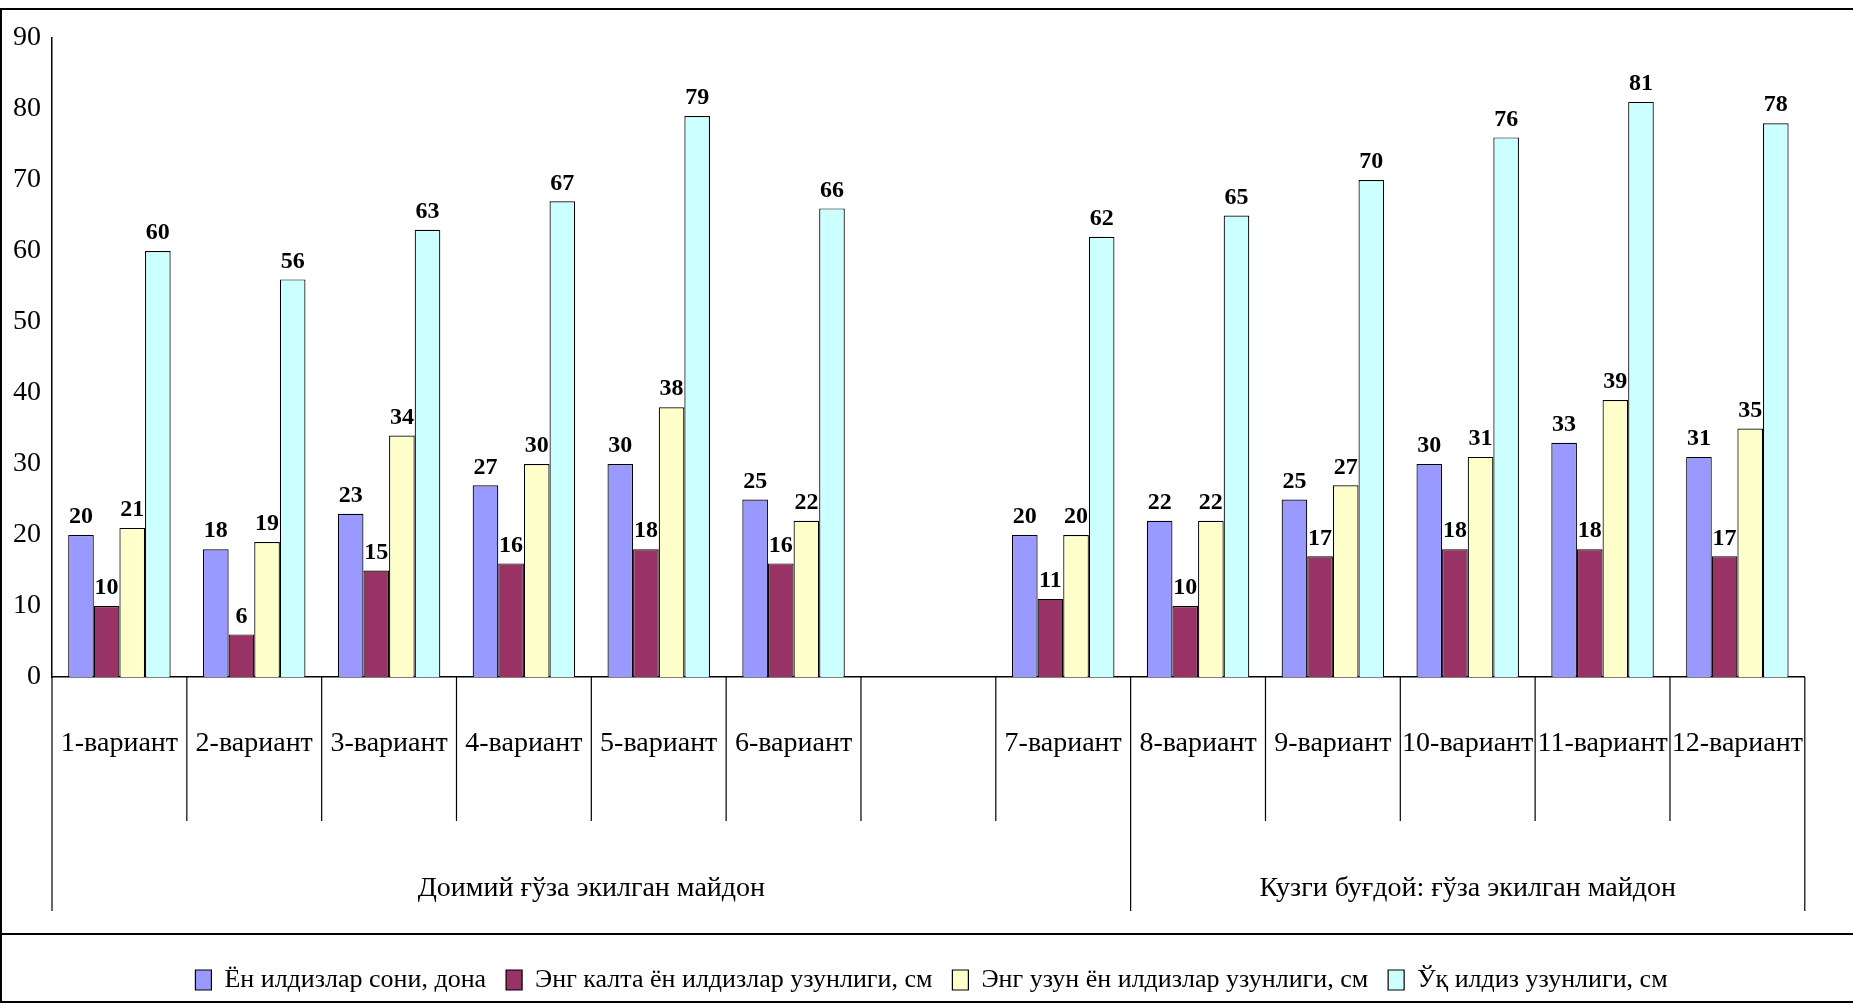  What do you see at coordinates (1063, 742) in the screenshot?
I see `x-tick-label: 7-вариант` at bounding box center [1063, 742].